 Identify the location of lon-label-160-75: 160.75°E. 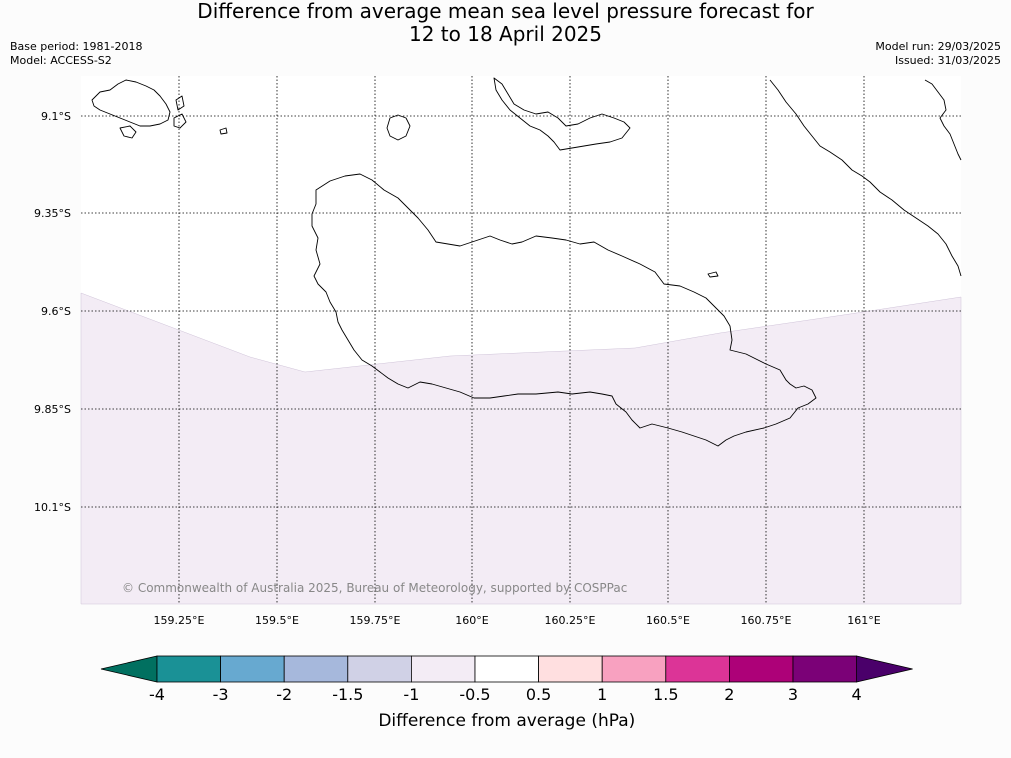
(766, 620).